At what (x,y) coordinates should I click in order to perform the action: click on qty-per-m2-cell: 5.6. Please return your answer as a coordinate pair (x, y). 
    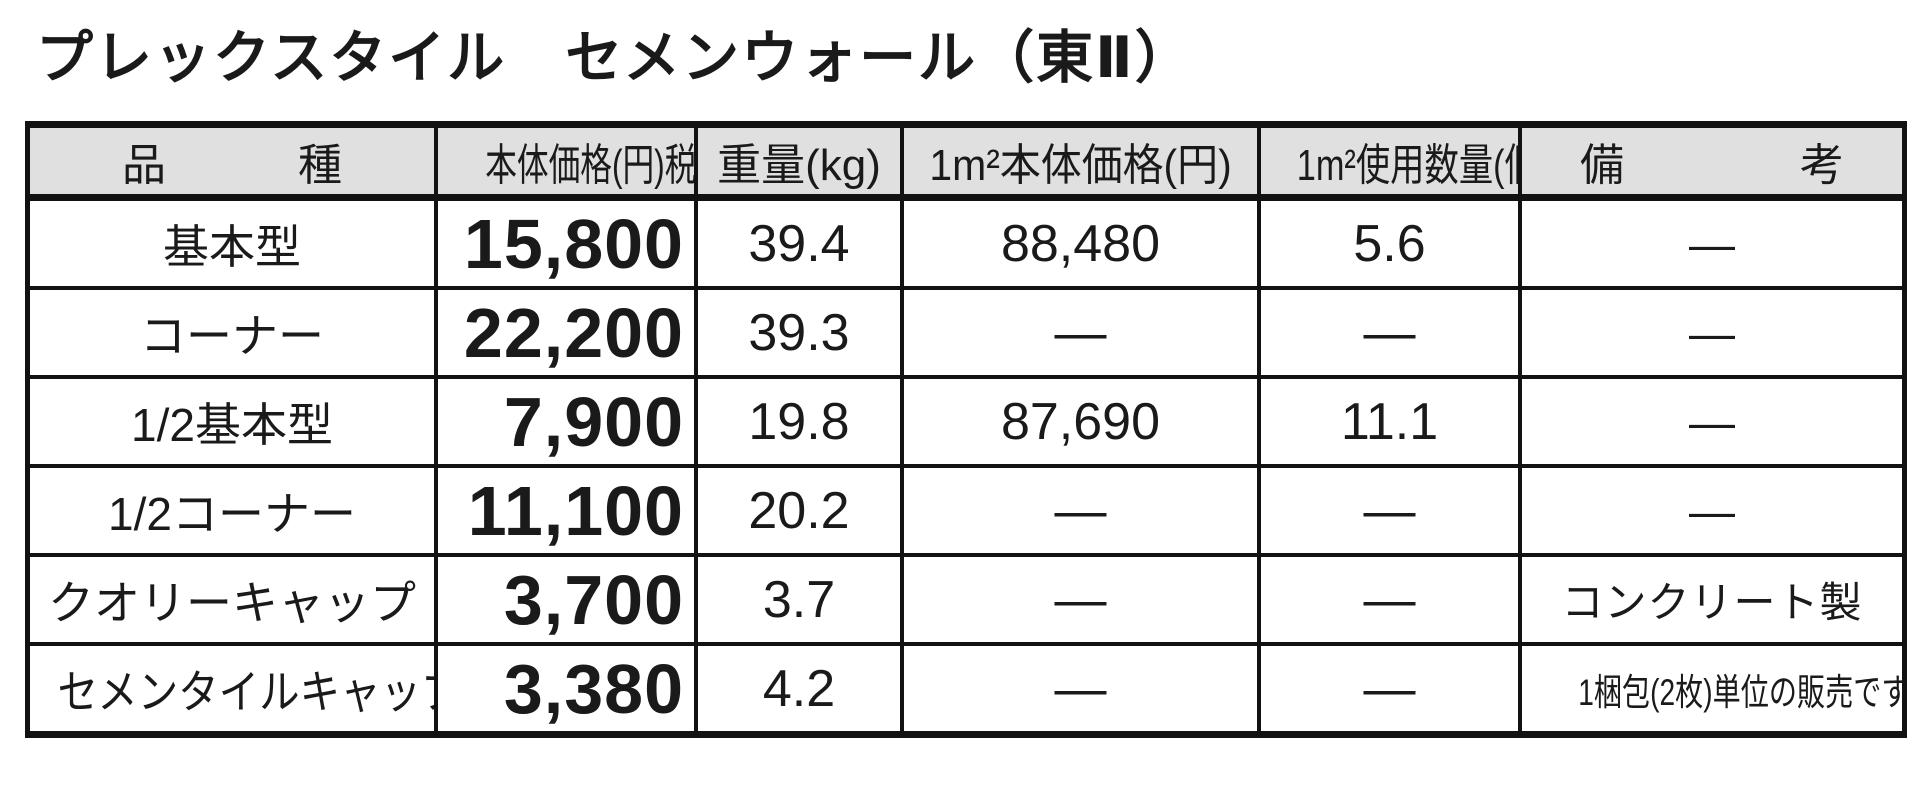
    Looking at the image, I should click on (1388, 242).